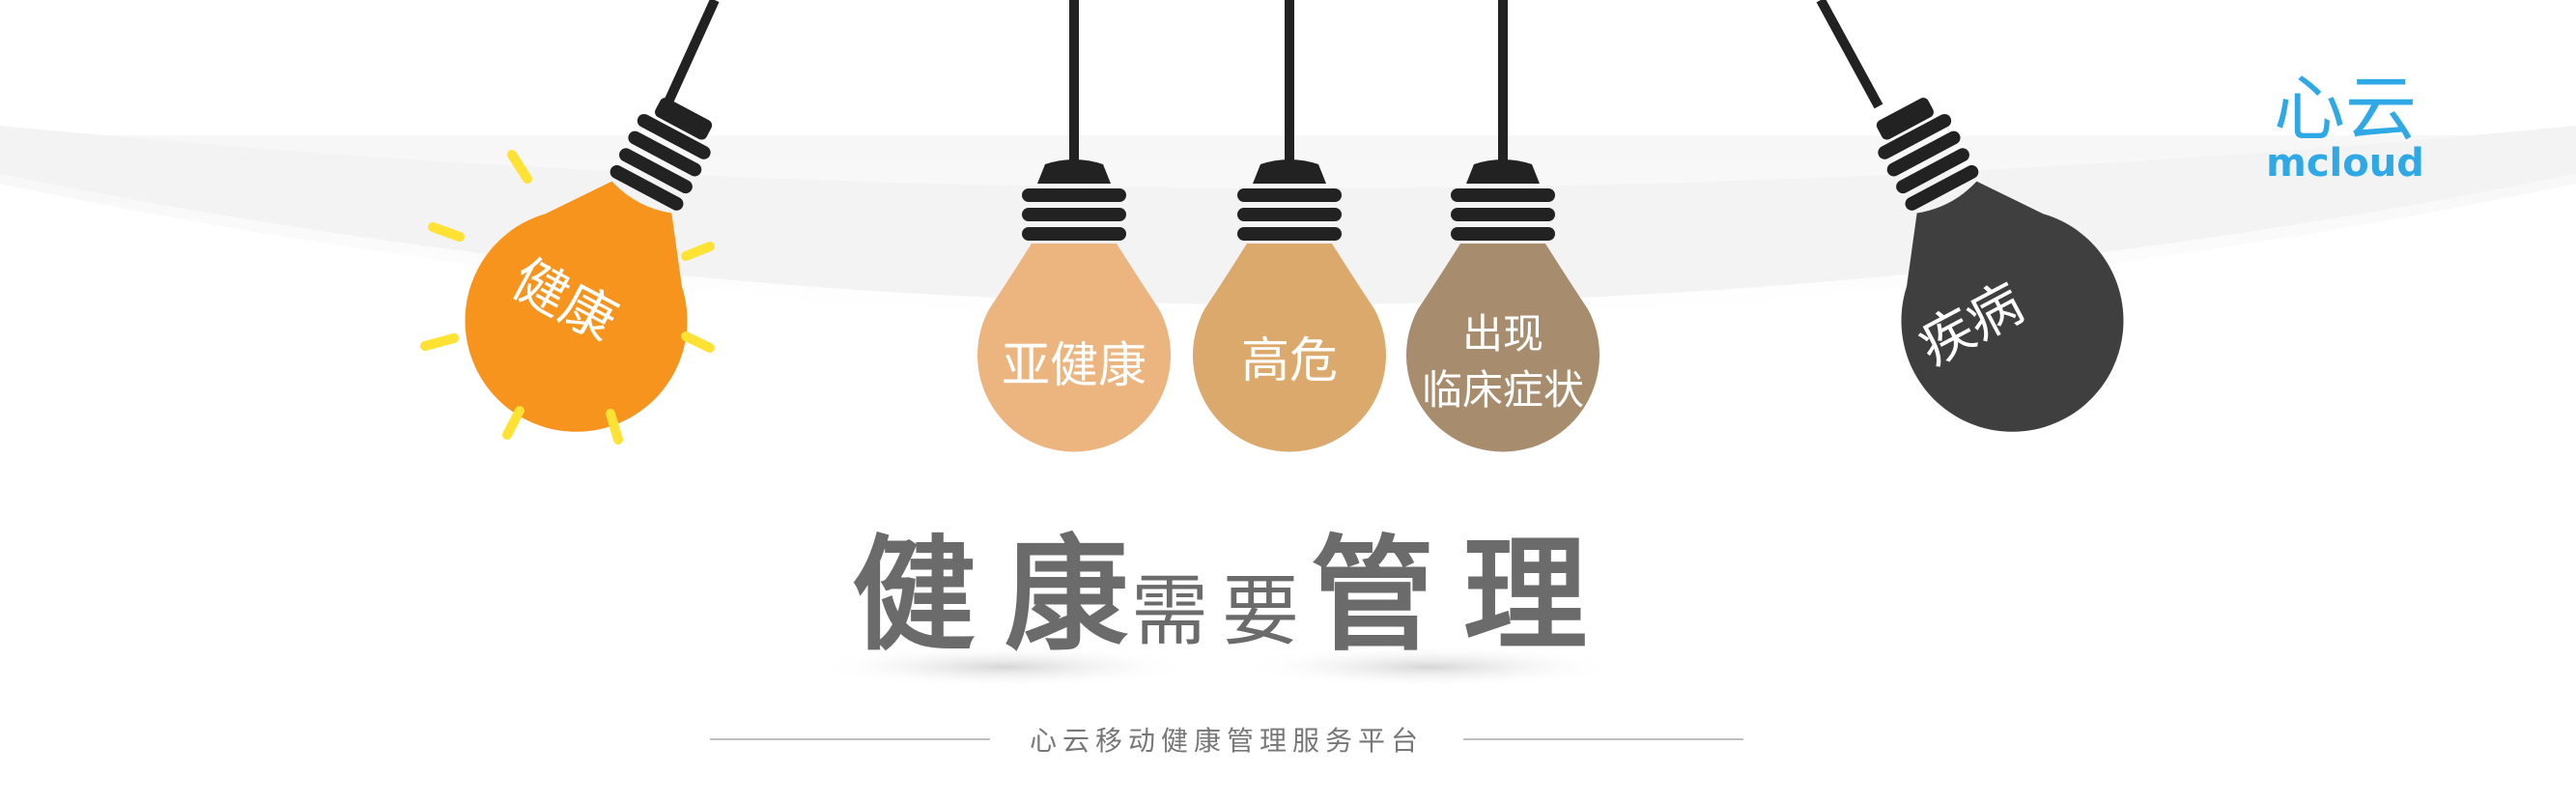  What do you see at coordinates (2012, 306) in the screenshot?
I see `bulb-disease-glass` at bounding box center [2012, 306].